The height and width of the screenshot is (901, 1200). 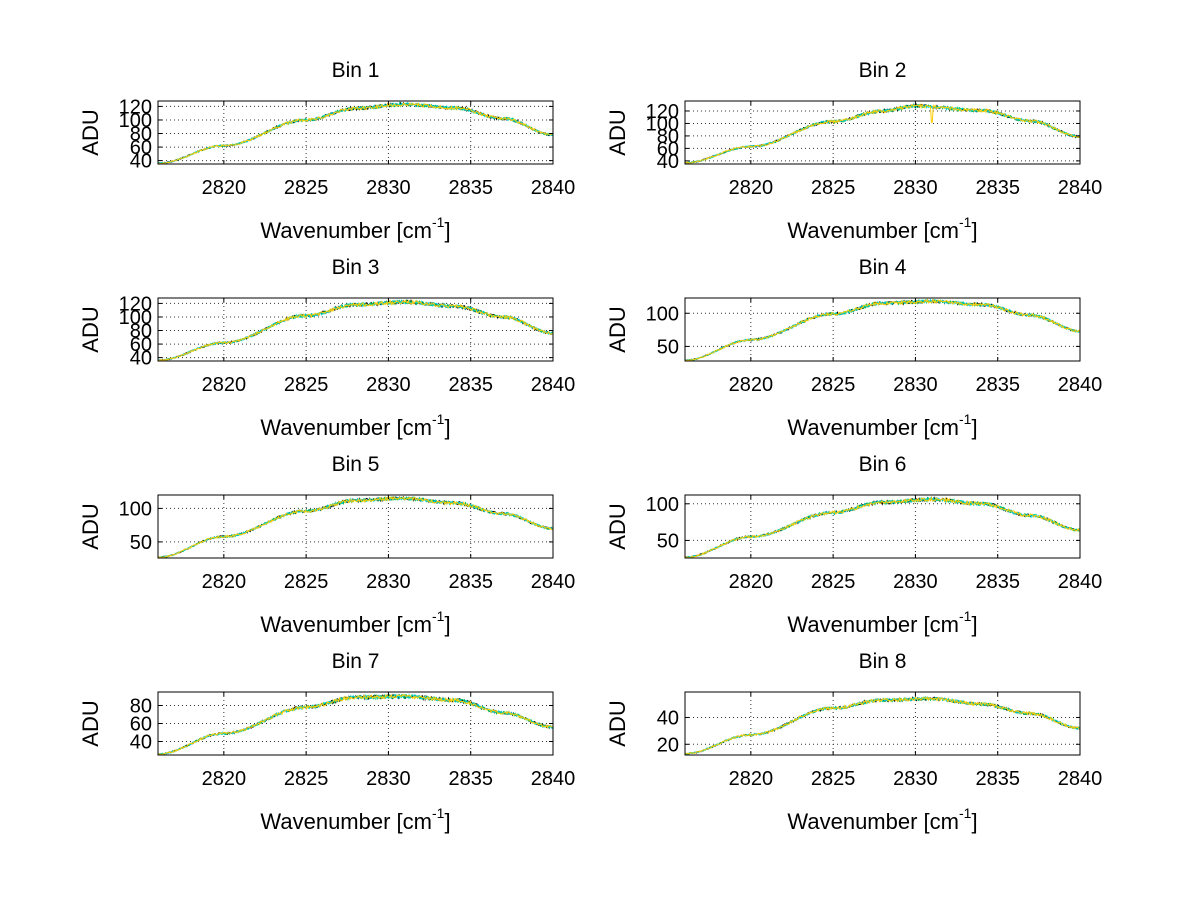 What do you see at coordinates (883, 267) in the screenshot?
I see `subplot-title: Bin 4` at bounding box center [883, 267].